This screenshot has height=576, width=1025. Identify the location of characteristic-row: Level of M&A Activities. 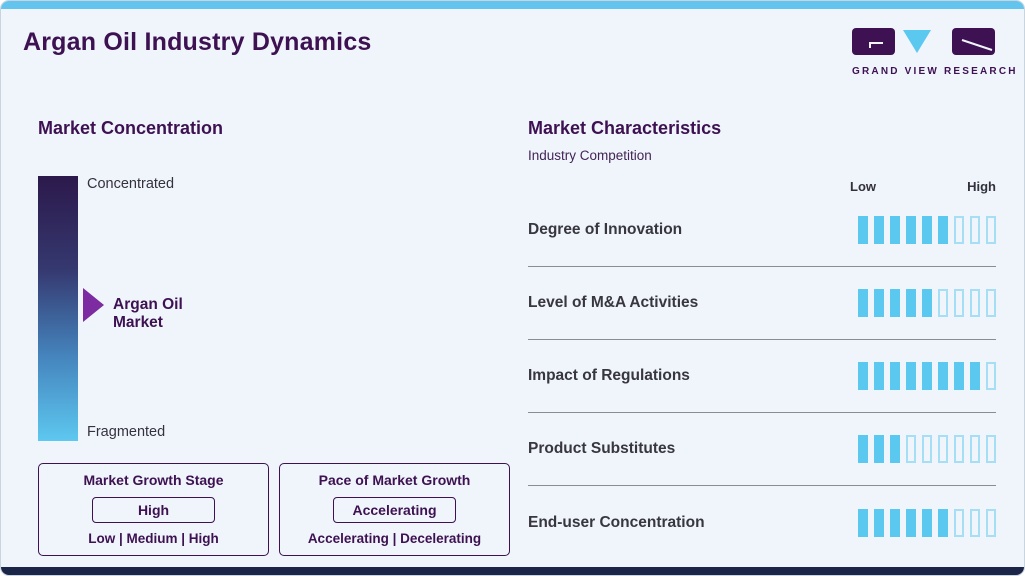
(762, 303).